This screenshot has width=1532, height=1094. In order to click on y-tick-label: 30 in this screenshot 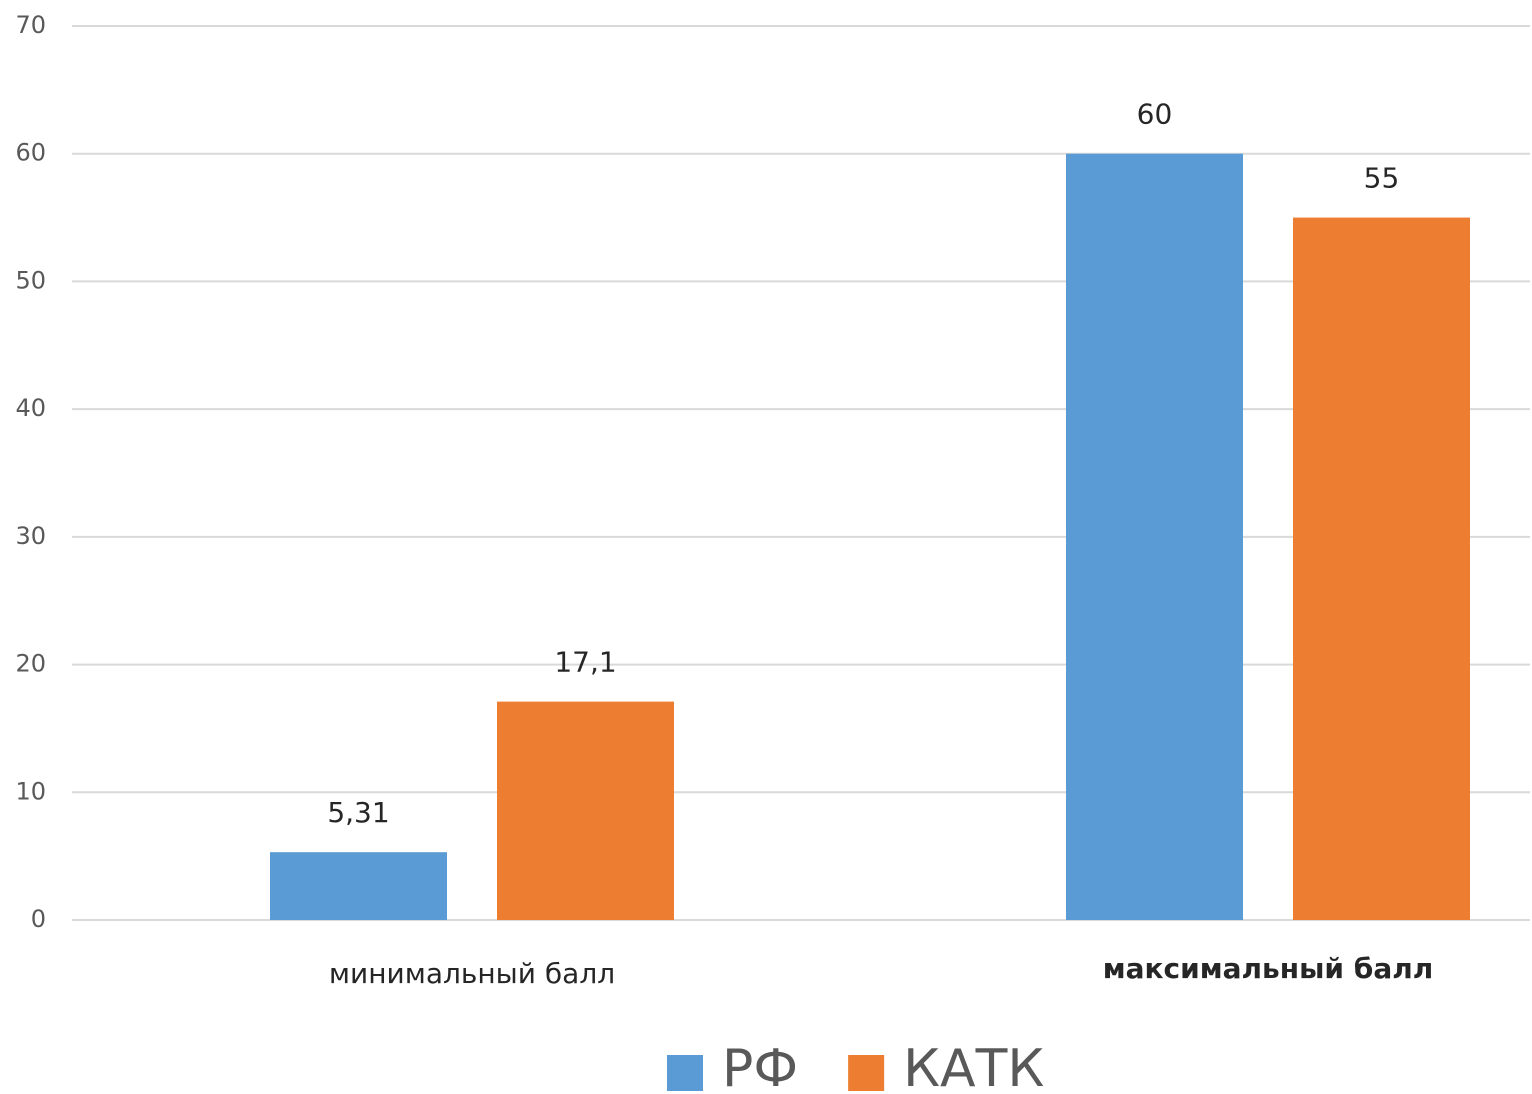, I will do `click(30, 536)`.